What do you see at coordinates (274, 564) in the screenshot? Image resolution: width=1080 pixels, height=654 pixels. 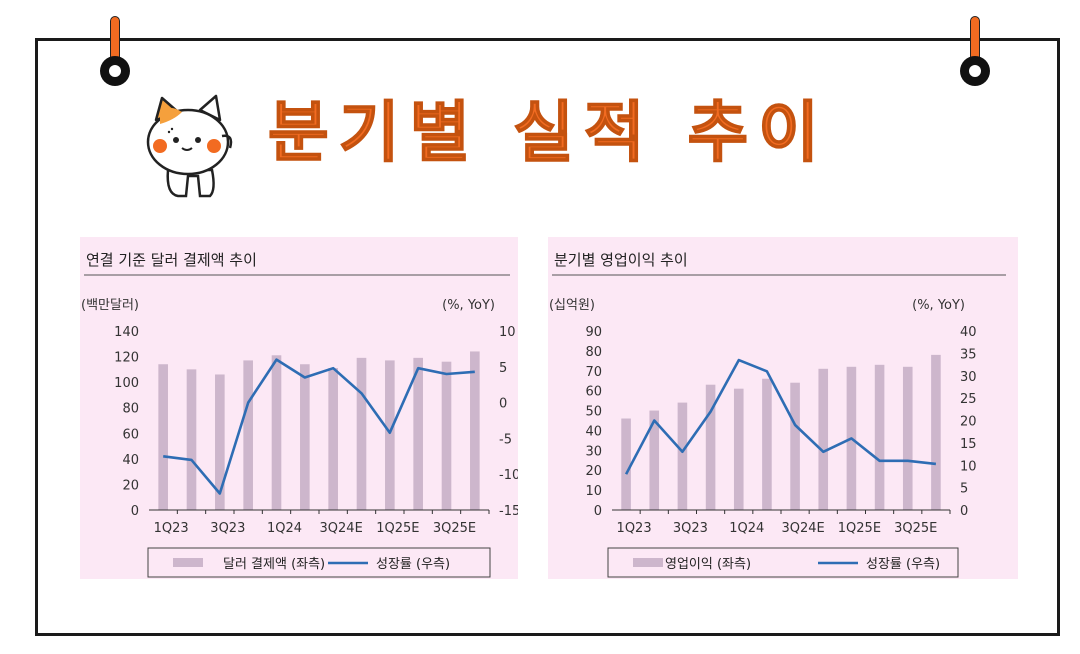 I see `legend-bar-label: 달러 결제액 (좌측)` at bounding box center [274, 564].